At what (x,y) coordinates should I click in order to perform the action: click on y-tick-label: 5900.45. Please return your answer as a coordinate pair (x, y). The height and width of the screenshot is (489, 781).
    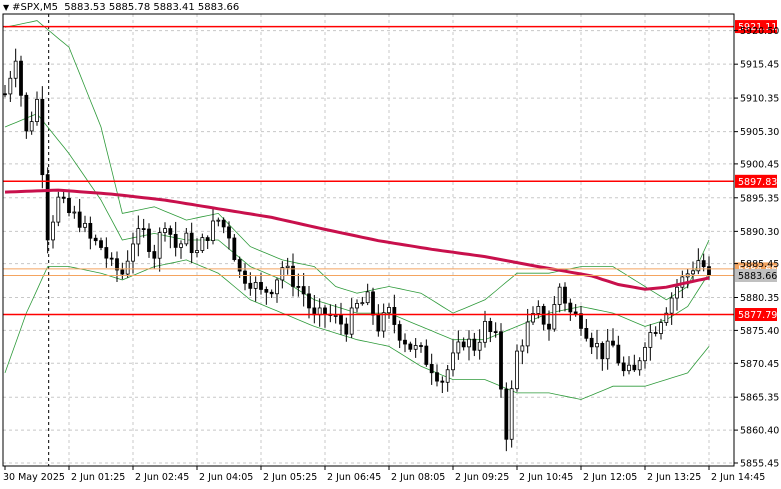
    Looking at the image, I should click on (759, 164).